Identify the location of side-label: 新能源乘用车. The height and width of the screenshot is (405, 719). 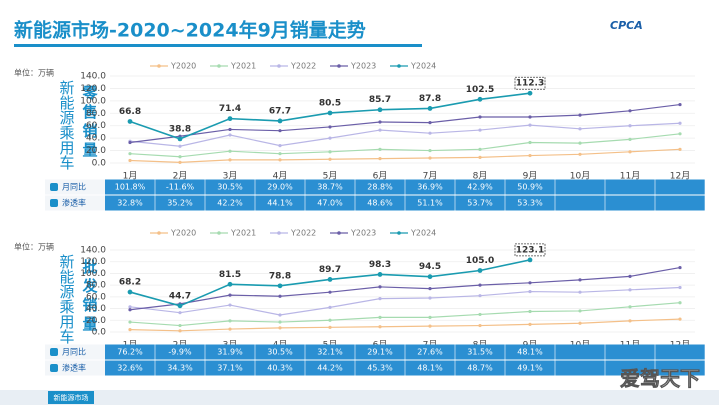
(67, 125).